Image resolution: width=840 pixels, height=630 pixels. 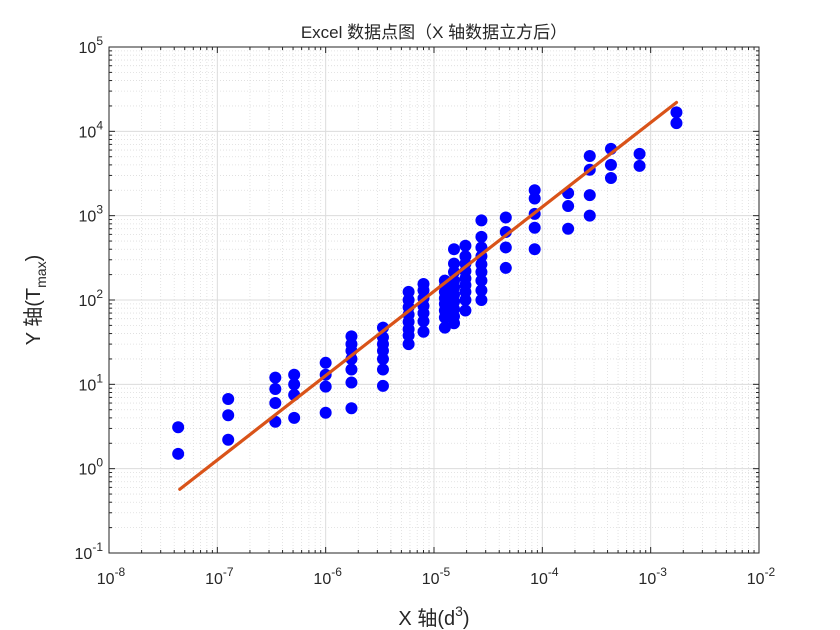 I want to click on y-tick-label: 10², so click(x=91, y=298).